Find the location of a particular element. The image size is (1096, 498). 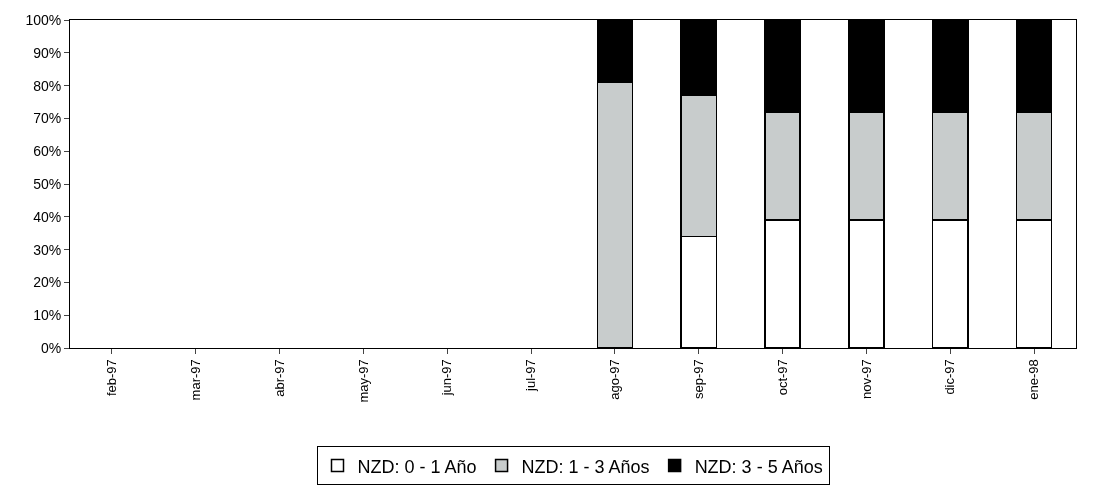

x-tick-label: jul-97 is located at coordinates (531, 375).